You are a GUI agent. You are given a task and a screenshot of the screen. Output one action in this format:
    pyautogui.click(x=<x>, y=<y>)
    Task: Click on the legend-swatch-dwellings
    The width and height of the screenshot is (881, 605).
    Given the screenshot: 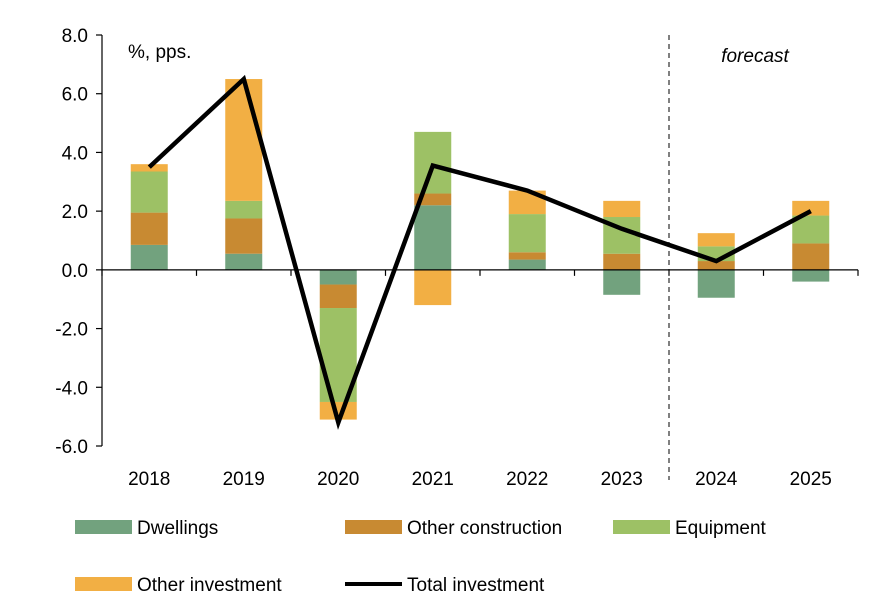 What is the action you would take?
    pyautogui.click(x=103, y=527)
    